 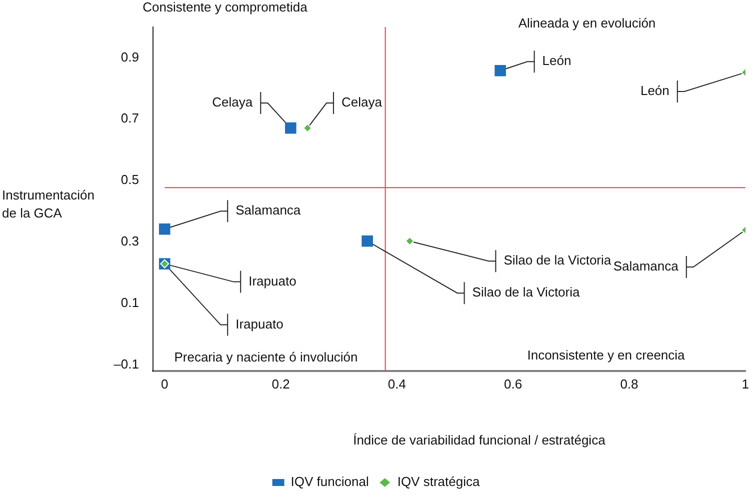 I want to click on annotation: Precaria y naciente ó involución, so click(x=266, y=357).